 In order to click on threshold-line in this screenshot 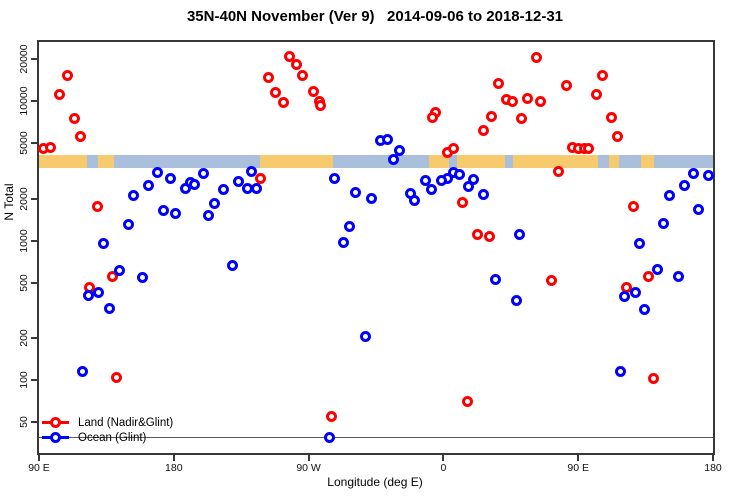, I will do `click(376, 438)`.